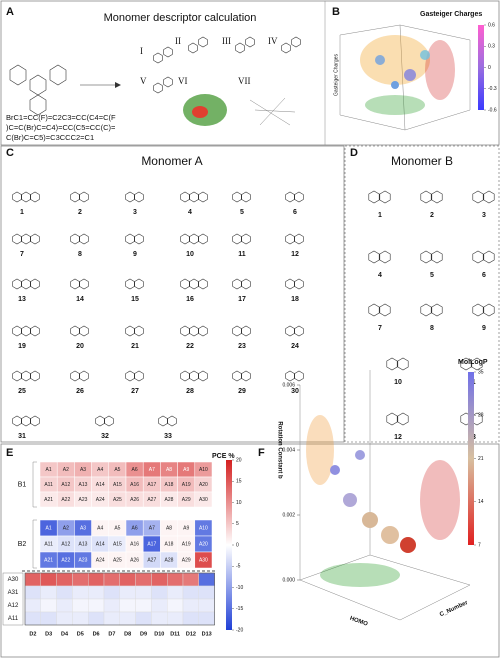 The height and width of the screenshot is (658, 500). Describe the element at coordinates (288, 450) in the screenshot. I see `z-tick-label: 0.004` at that location.